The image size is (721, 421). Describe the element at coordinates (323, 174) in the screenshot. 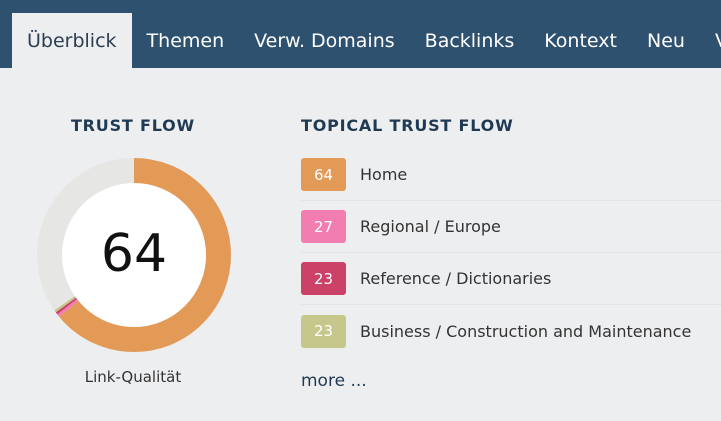

I see `topic-score-badge: 64` at that location.